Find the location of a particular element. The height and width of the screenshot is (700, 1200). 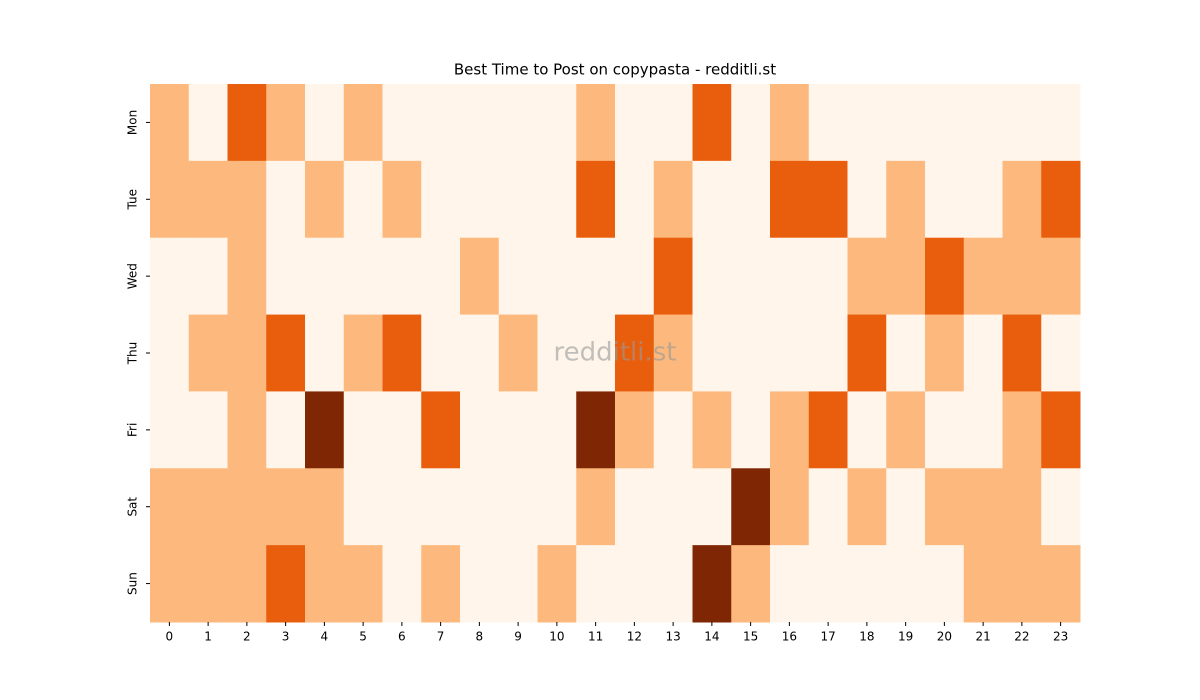

x-tick-label: 13 is located at coordinates (672, 637).